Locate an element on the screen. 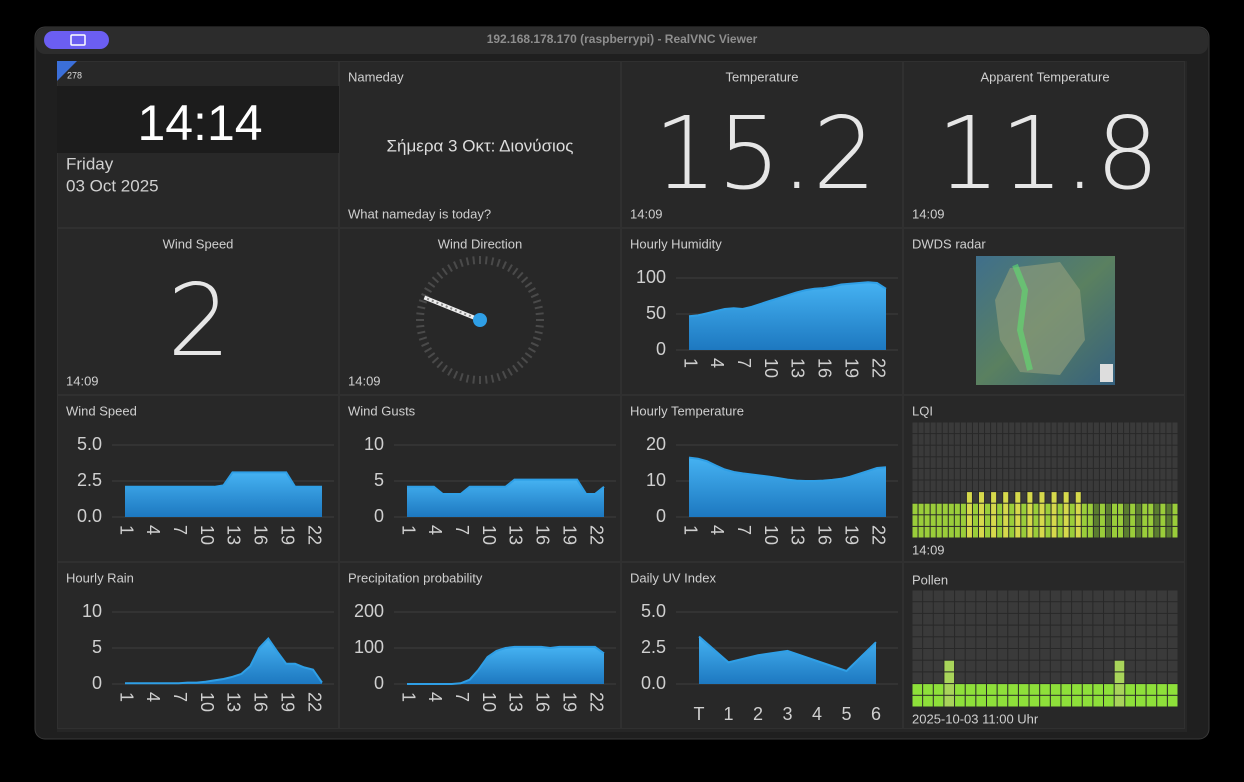 Image resolution: width=1244 pixels, height=782 pixels. lqi-grid is located at coordinates (1045, 480).